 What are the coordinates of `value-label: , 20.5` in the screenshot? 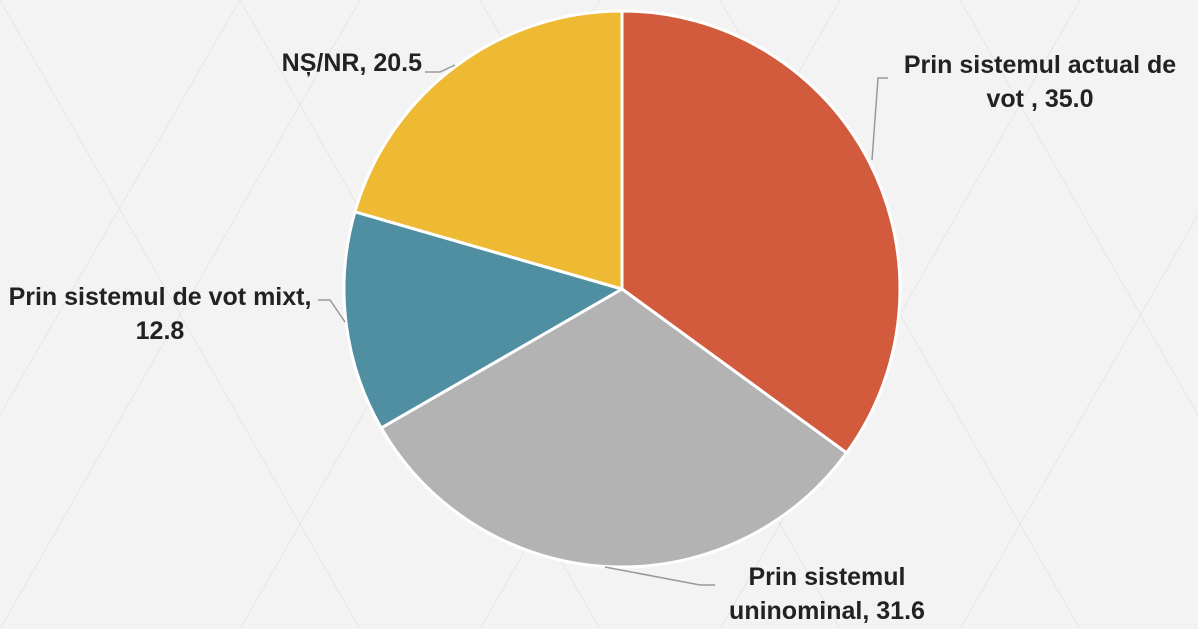 It's located at (390, 63).